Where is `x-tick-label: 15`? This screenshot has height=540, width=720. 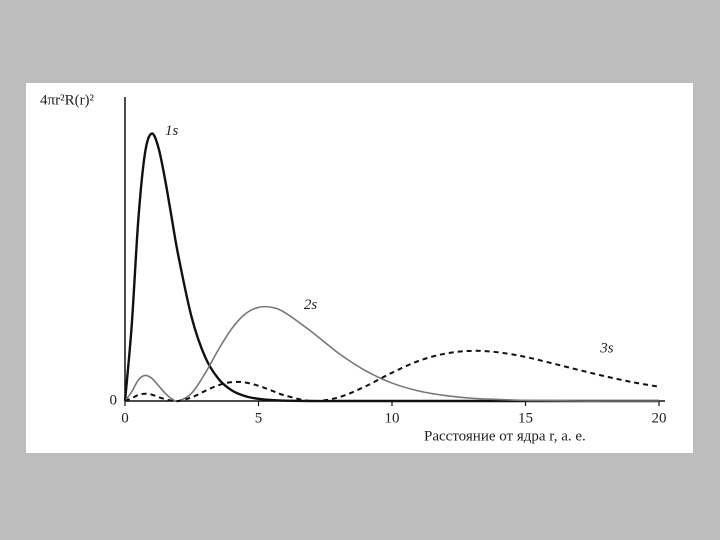 x-tick-label: 15 is located at coordinates (525, 418).